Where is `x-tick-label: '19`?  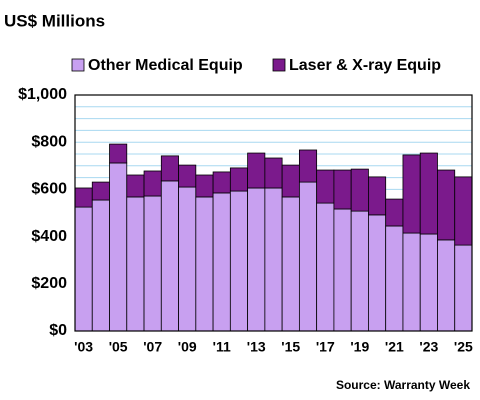 x-tick-label: '19 is located at coordinates (359, 347).